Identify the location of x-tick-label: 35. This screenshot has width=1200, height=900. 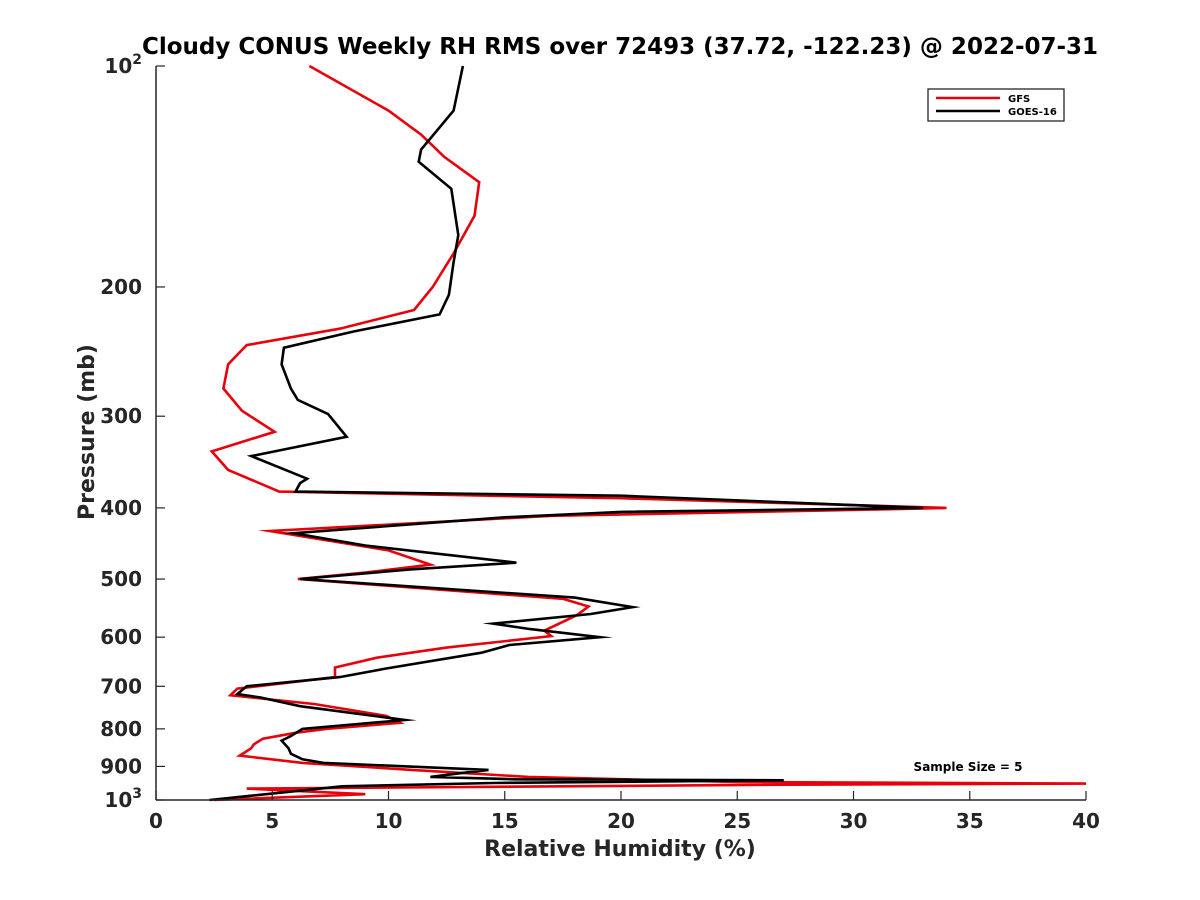
(970, 821).